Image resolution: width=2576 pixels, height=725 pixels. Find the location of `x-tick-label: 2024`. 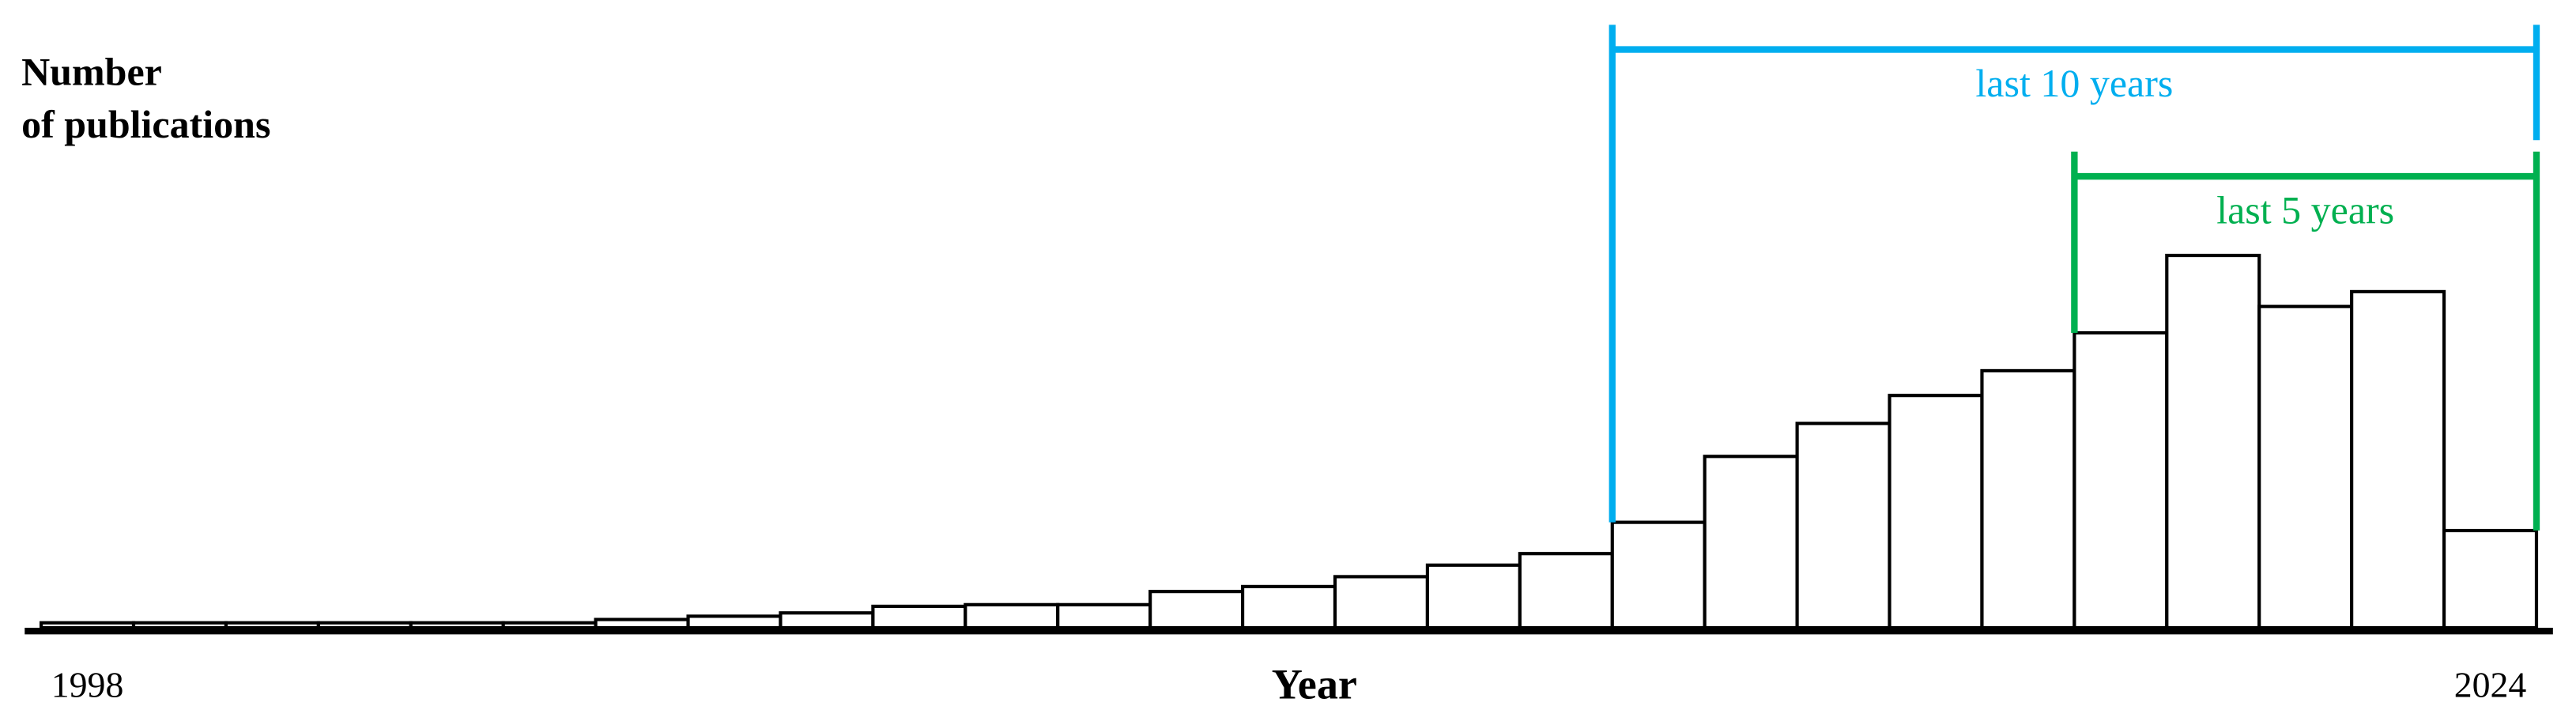

x-tick-label: 2024 is located at coordinates (2490, 685).